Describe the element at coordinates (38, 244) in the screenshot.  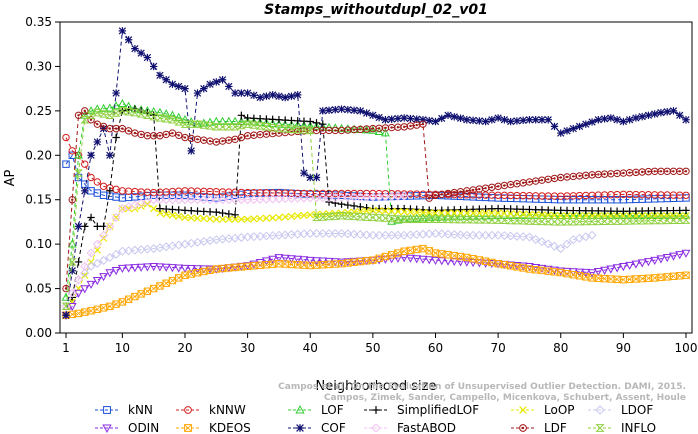
I see `y-tick-label: 0.10` at that location.